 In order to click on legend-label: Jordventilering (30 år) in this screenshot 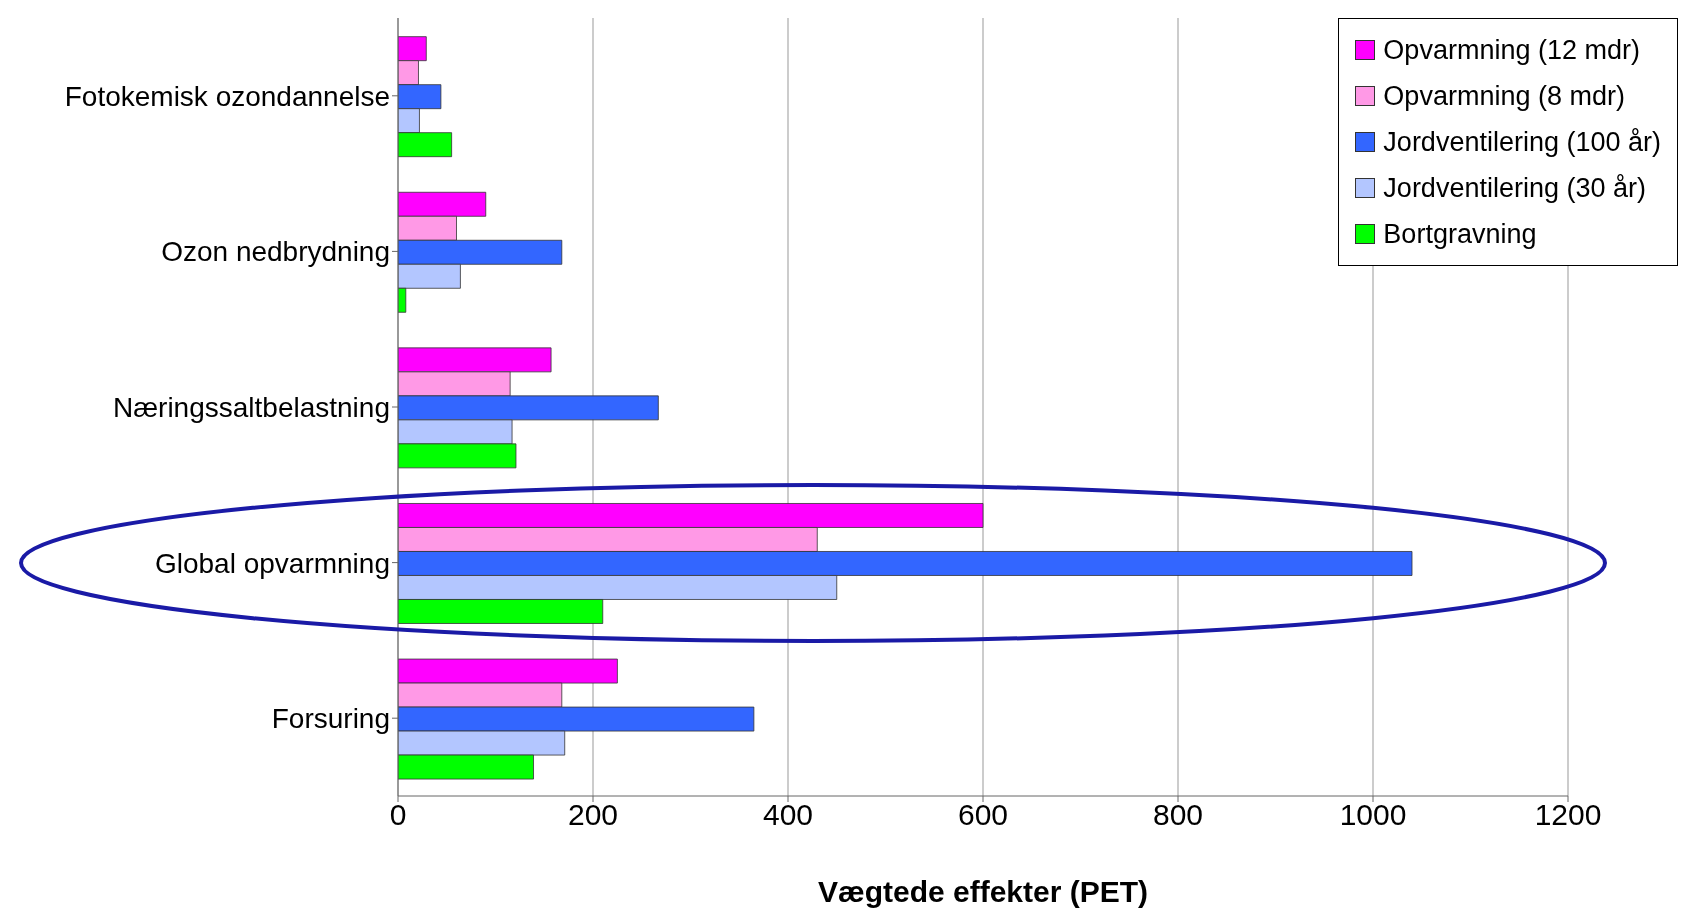, I will do `click(1514, 188)`.